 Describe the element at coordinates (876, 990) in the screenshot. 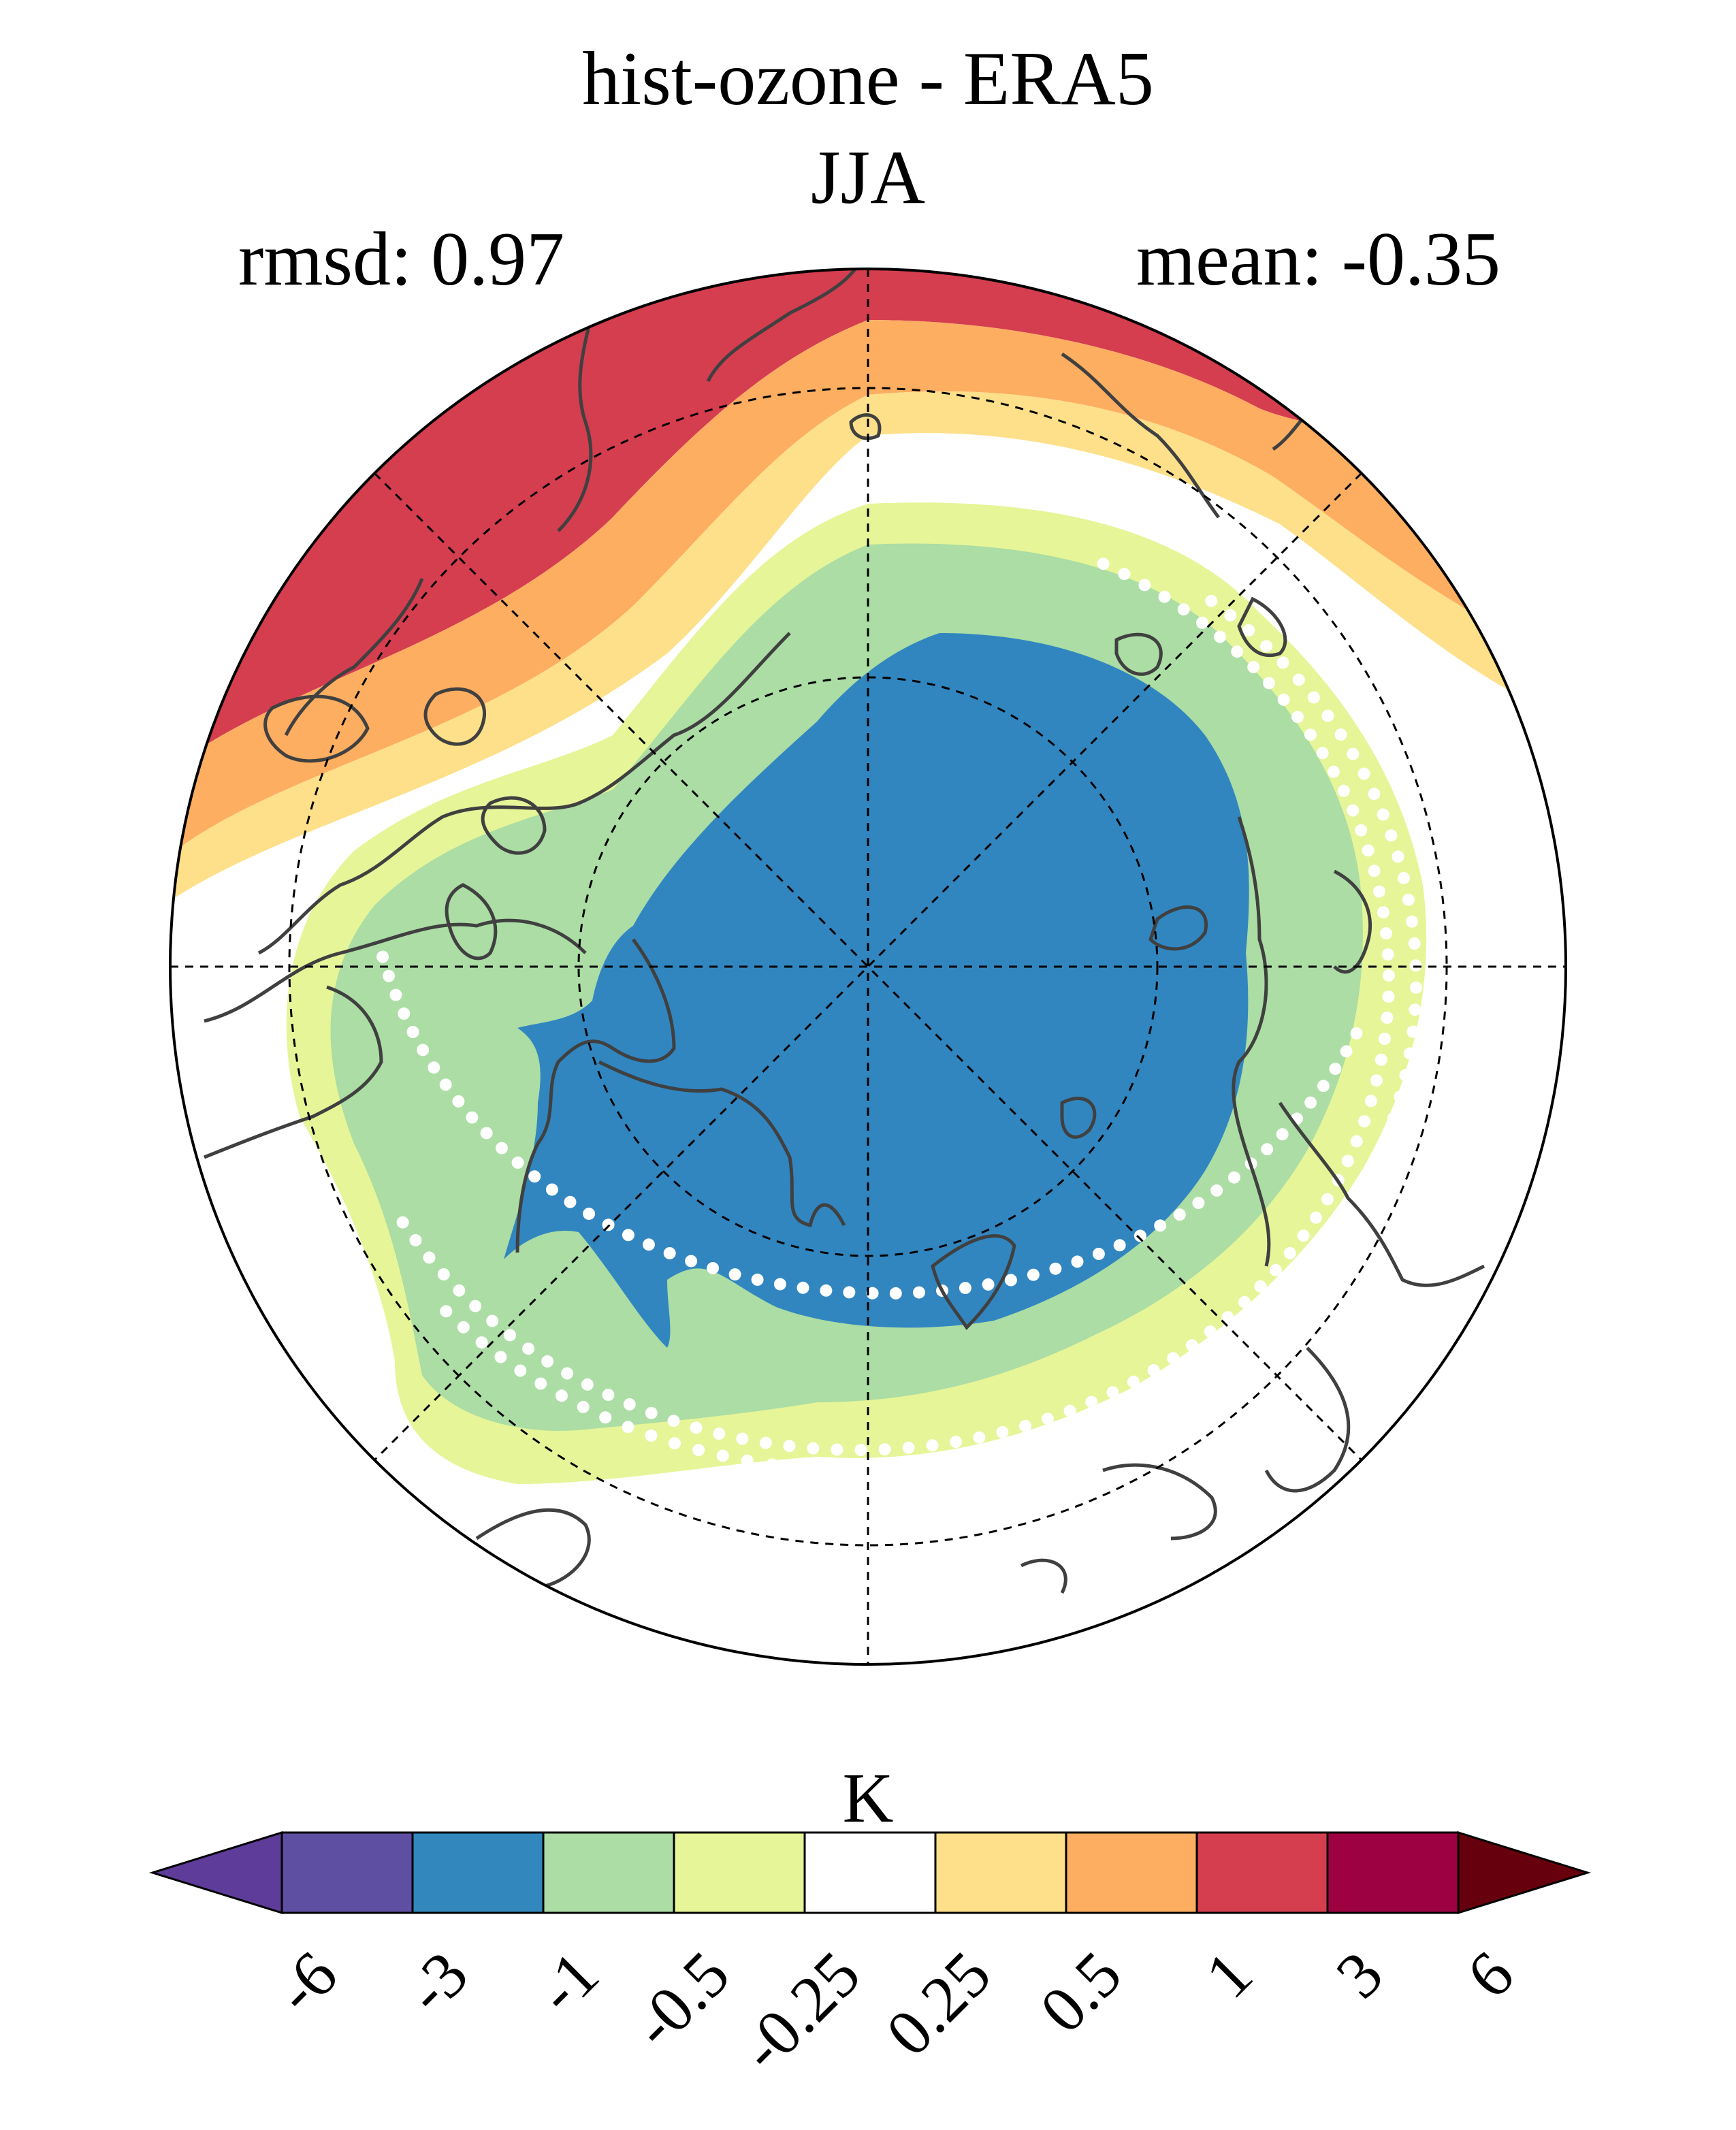

I see `region-central-arctic` at that location.